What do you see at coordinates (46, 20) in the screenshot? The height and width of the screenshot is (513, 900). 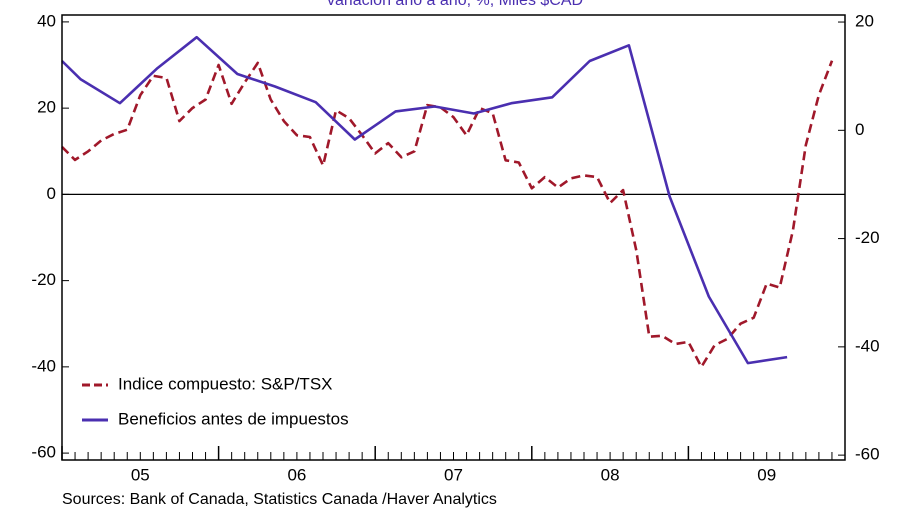 I see `y-tick-label: 40` at bounding box center [46, 20].